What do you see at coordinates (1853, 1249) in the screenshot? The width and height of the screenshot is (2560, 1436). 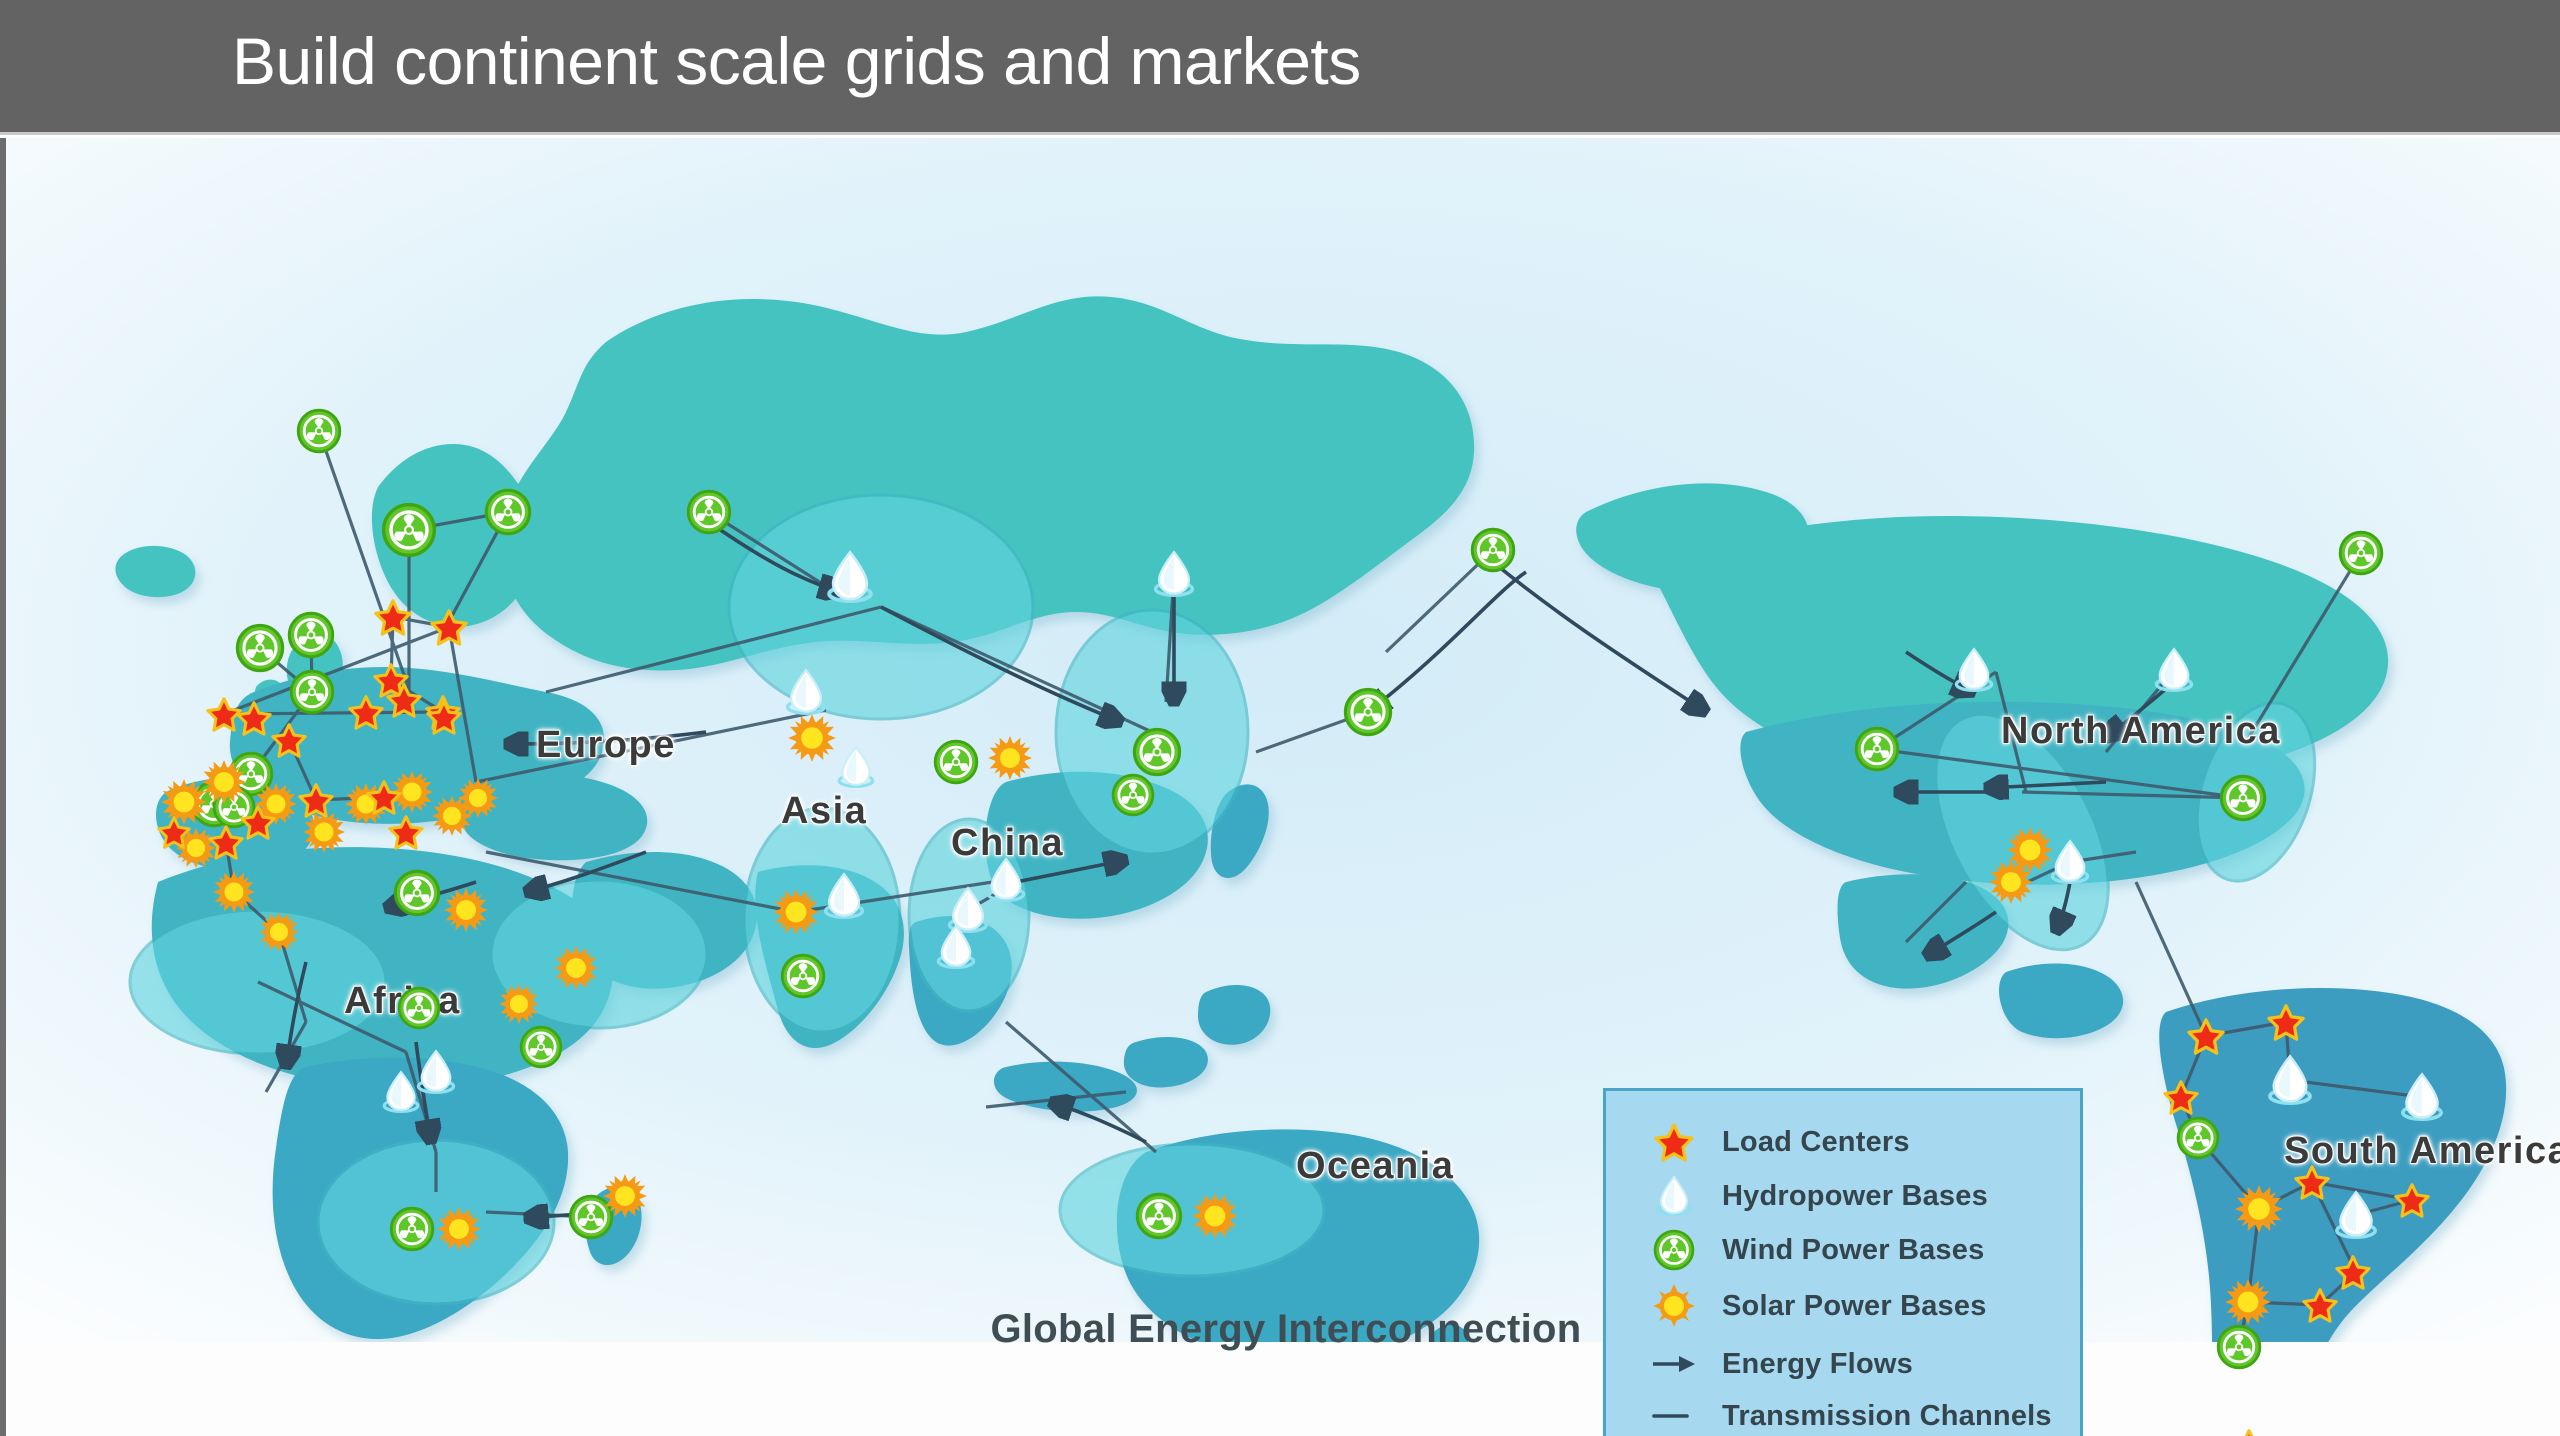 I see `legend-label-wind: Wind Power Bases` at bounding box center [1853, 1249].